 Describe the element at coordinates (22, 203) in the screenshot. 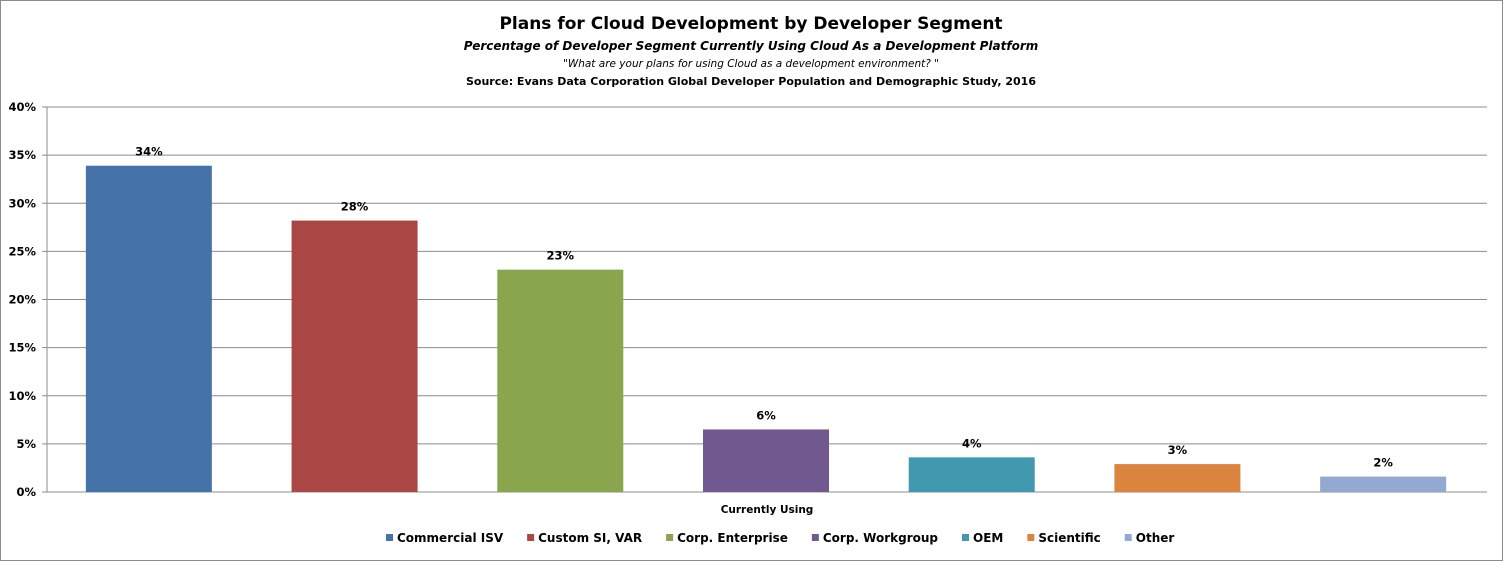

I see `y-tick-label: 30%` at that location.